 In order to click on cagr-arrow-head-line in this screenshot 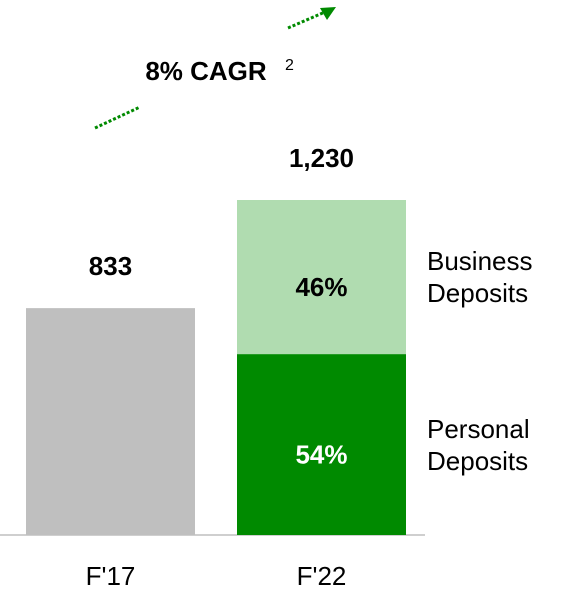, I will do `click(306, 20)`.